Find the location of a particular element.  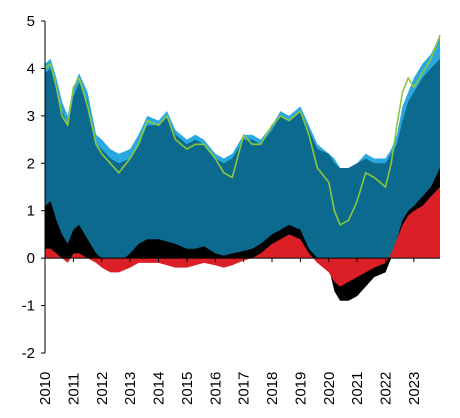

x-tick-label: 2012 is located at coordinates (102, 388).